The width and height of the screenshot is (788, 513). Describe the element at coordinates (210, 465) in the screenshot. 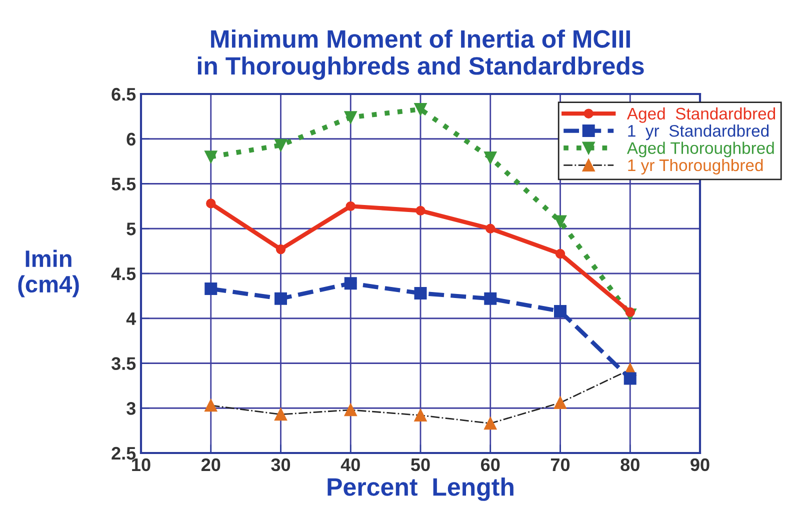

I see `x-tick-label: 20` at that location.